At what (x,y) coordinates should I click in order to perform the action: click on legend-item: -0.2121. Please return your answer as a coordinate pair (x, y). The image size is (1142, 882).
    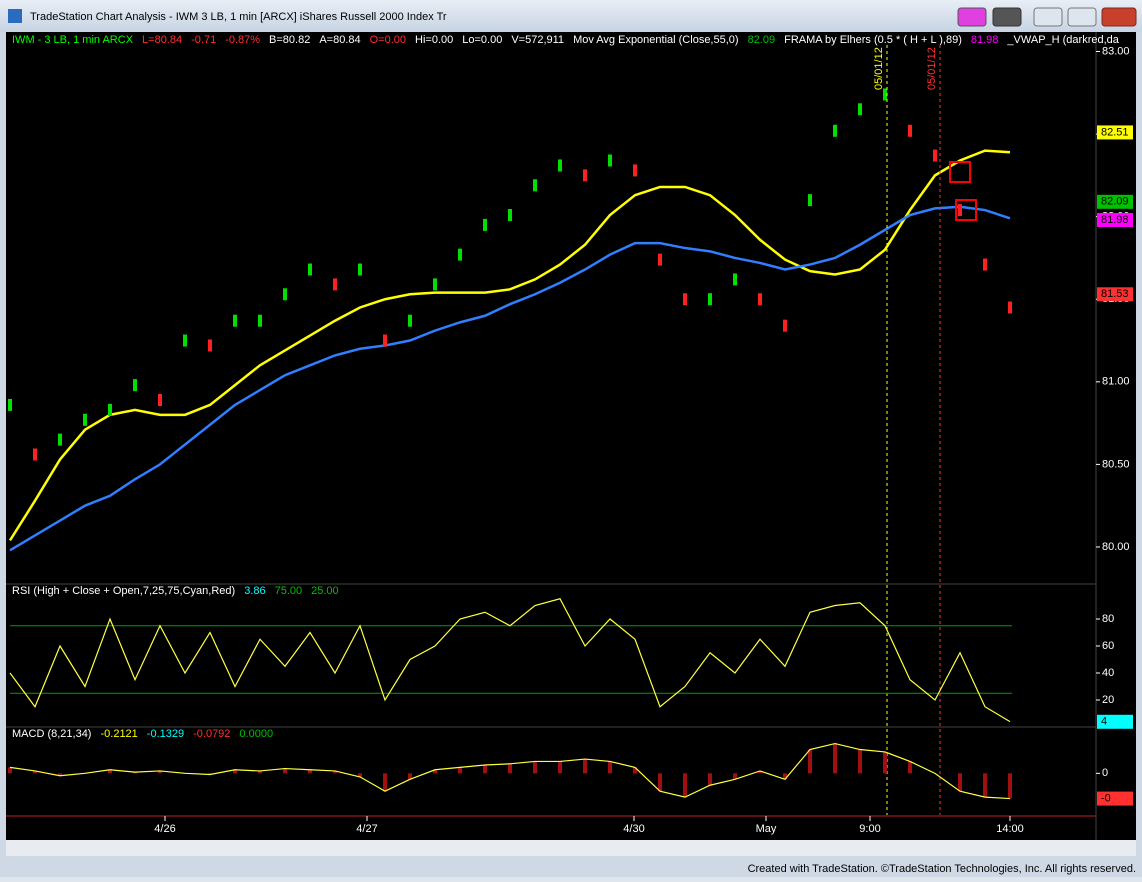
    Looking at the image, I should click on (118, 734).